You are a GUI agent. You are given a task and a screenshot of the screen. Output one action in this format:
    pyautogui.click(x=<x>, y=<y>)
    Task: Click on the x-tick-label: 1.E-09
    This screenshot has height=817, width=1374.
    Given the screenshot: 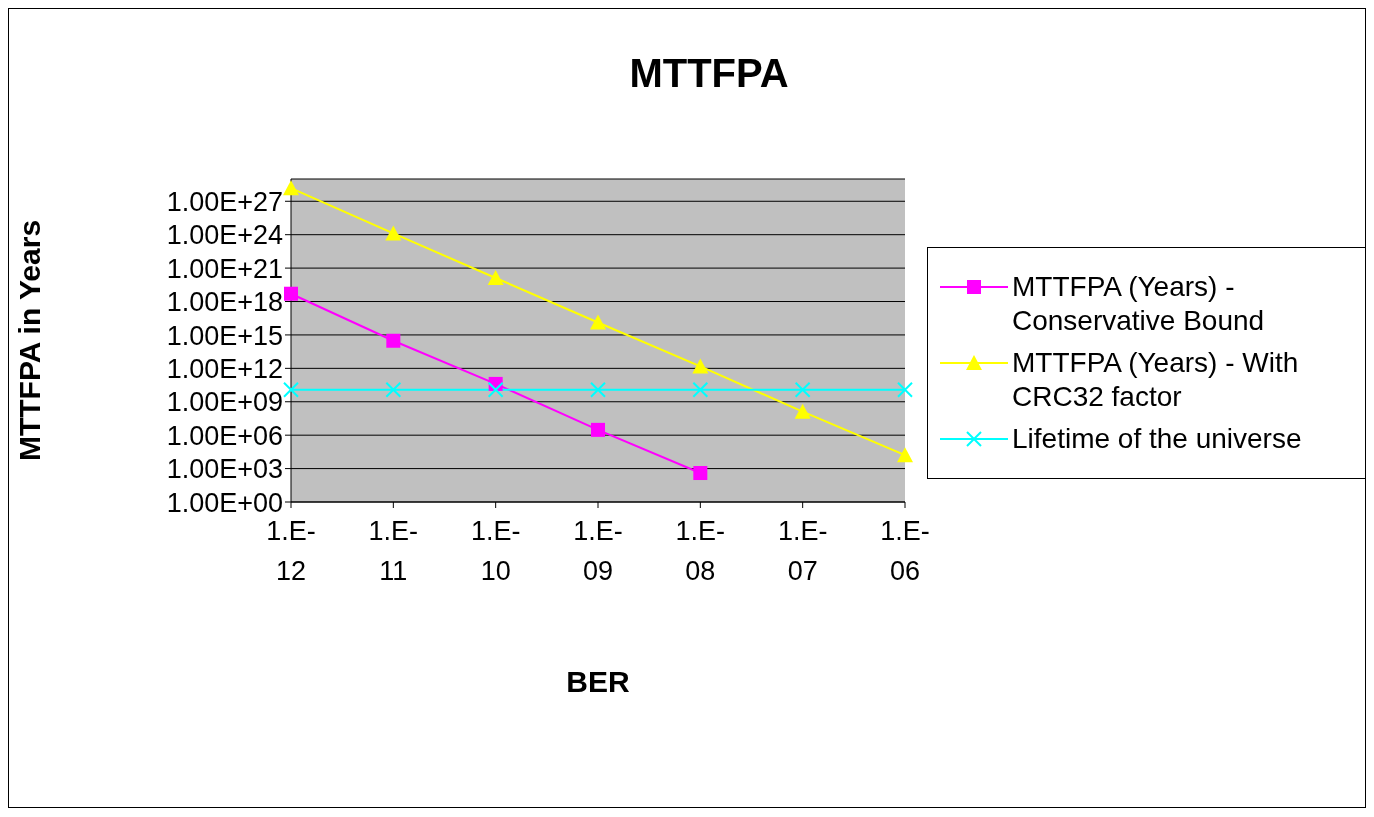 What is the action you would take?
    pyautogui.click(x=598, y=551)
    